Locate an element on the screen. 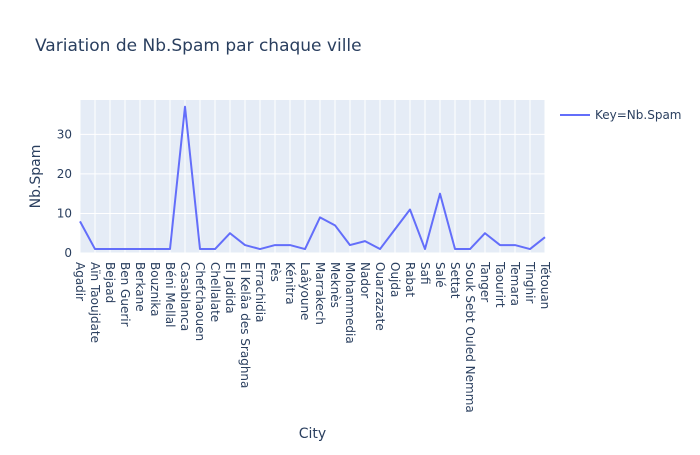 This screenshot has width=700, height=455. x-tick-label: El Kelâa des Sraghna is located at coordinates (245, 325).